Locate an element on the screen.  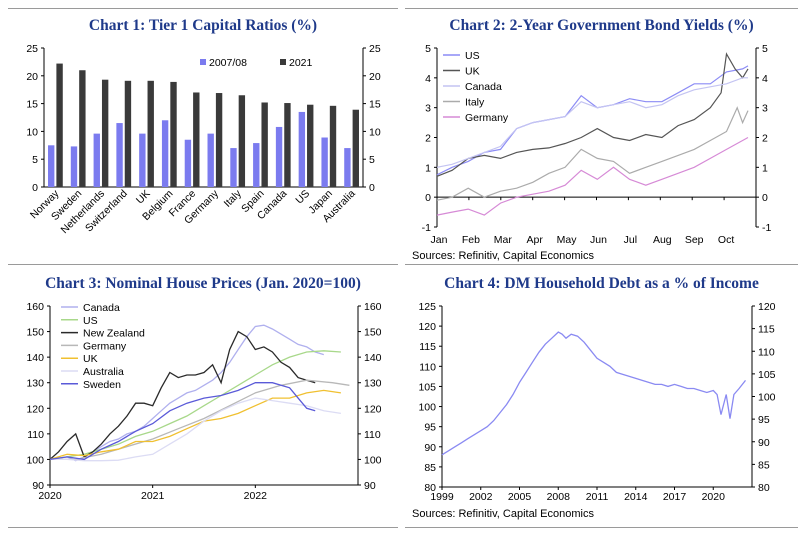
chart4-left-tick-label: 80 is located at coordinates (430, 488).